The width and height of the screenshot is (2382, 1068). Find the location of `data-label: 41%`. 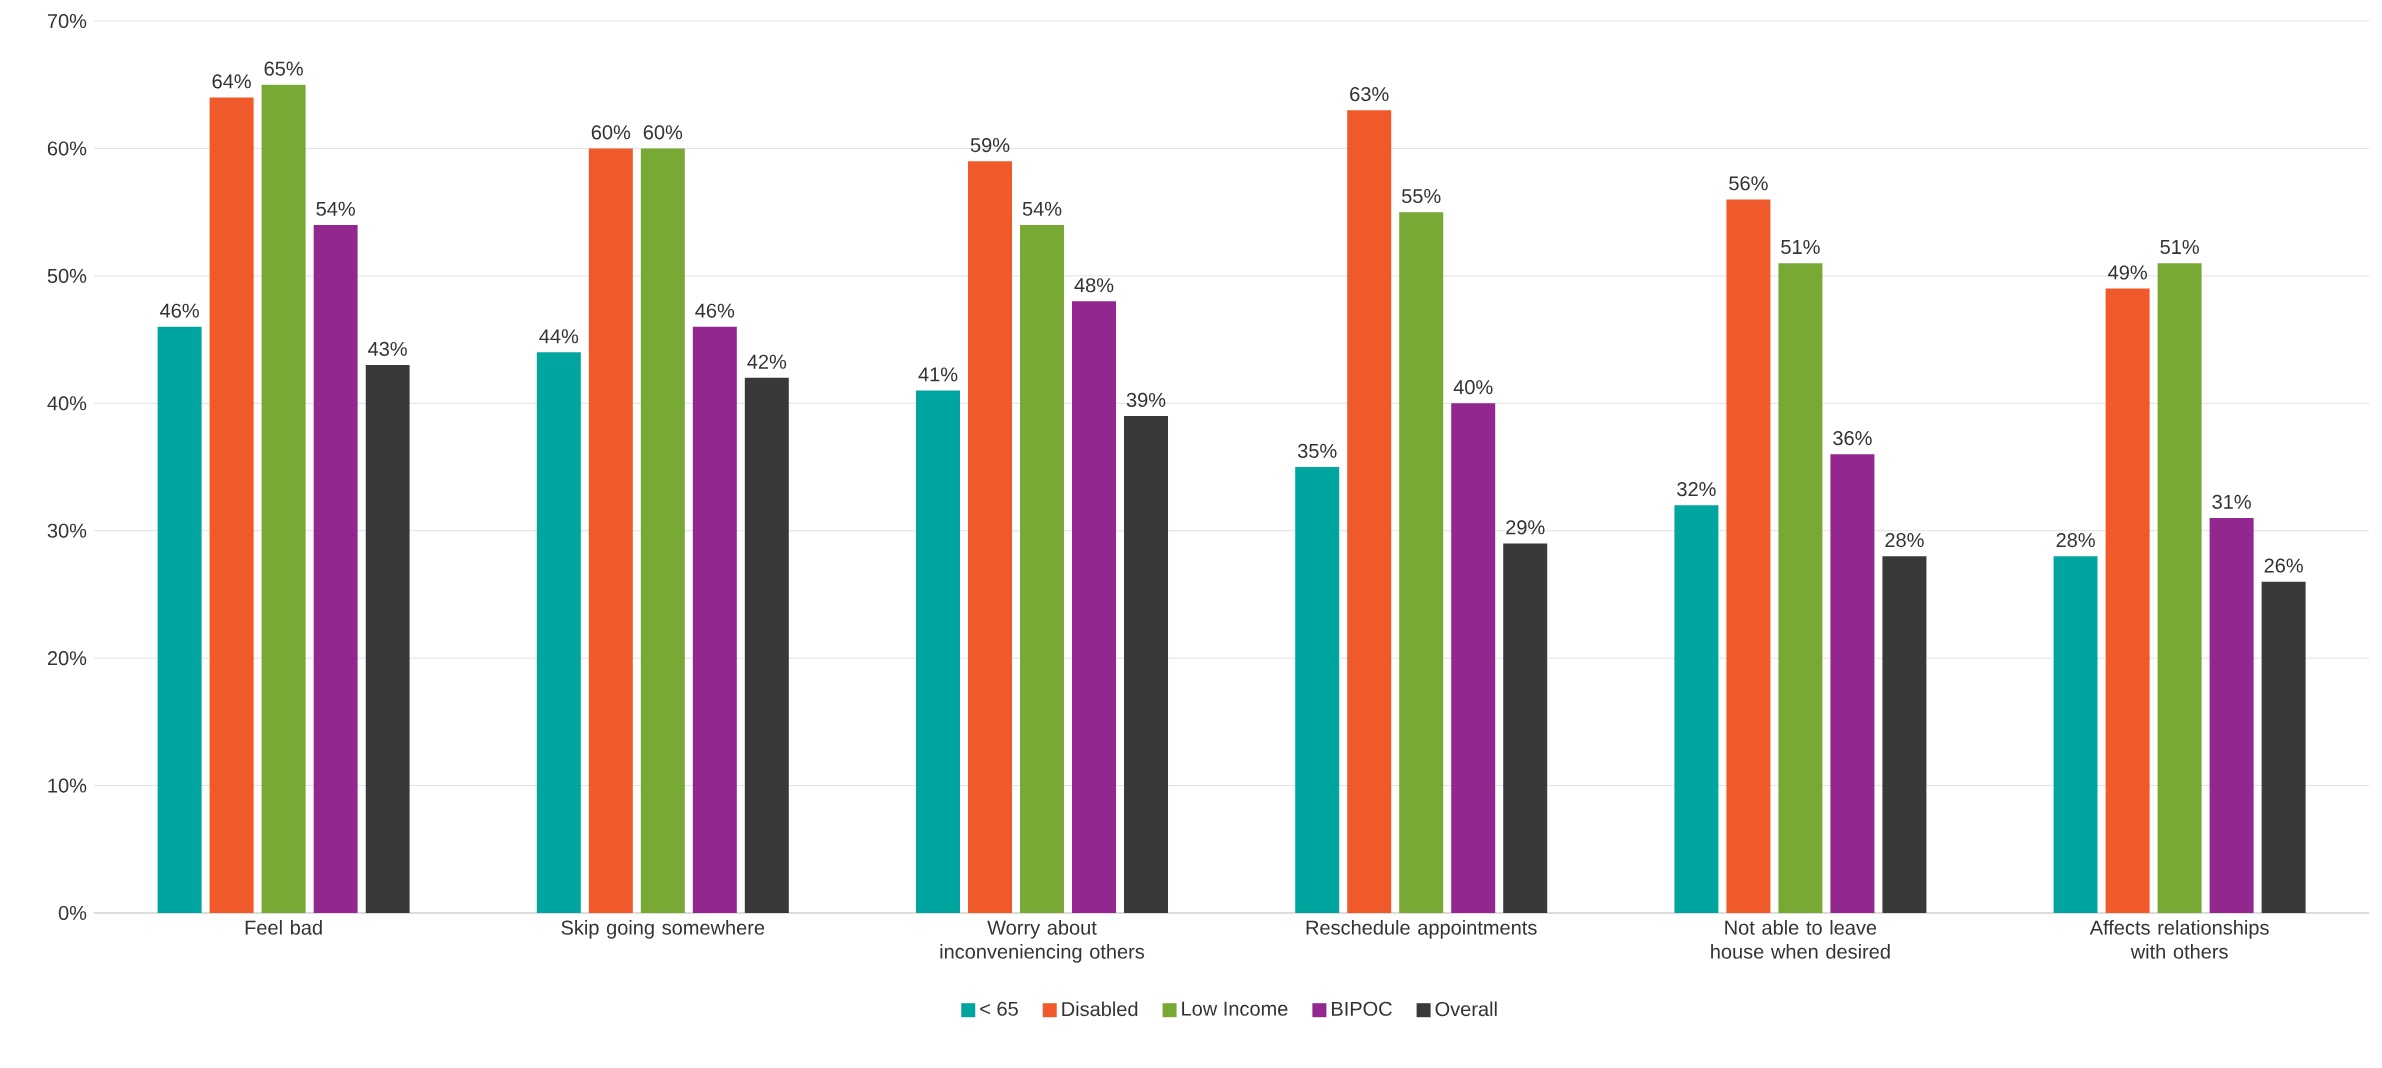

data-label: 41% is located at coordinates (938, 374).